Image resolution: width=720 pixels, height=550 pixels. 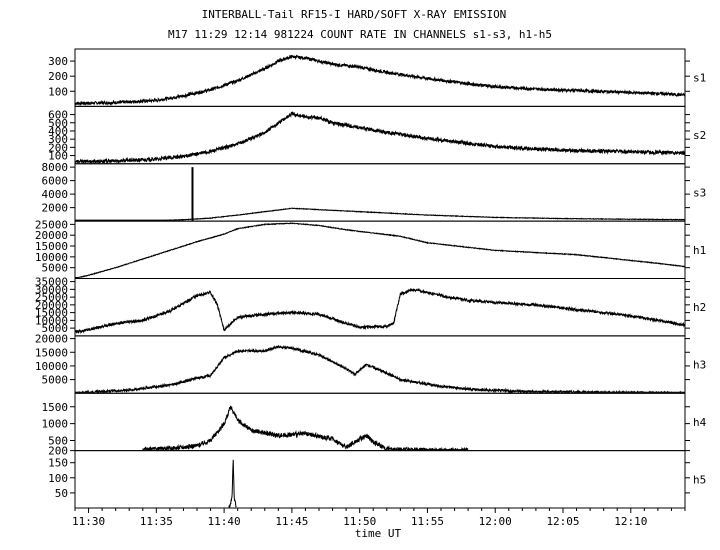 What do you see at coordinates (305, 428) in the screenshot?
I see `series-line-h4` at bounding box center [305, 428].